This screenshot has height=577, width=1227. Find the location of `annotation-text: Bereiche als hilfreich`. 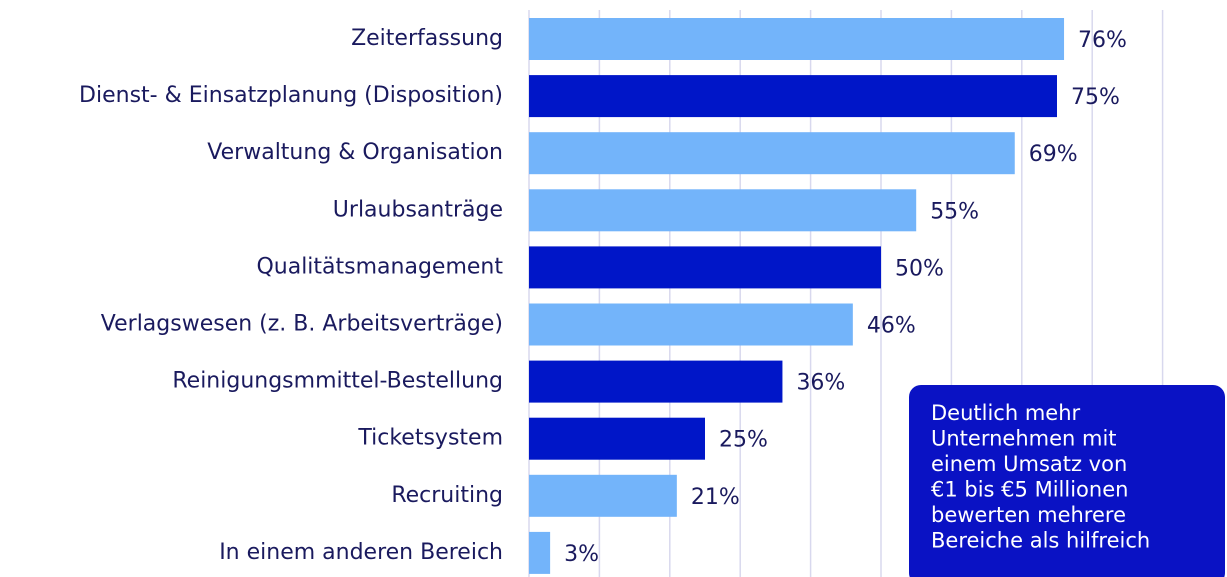

annotation-text: Bereiche als hilfreich is located at coordinates (1040, 541).